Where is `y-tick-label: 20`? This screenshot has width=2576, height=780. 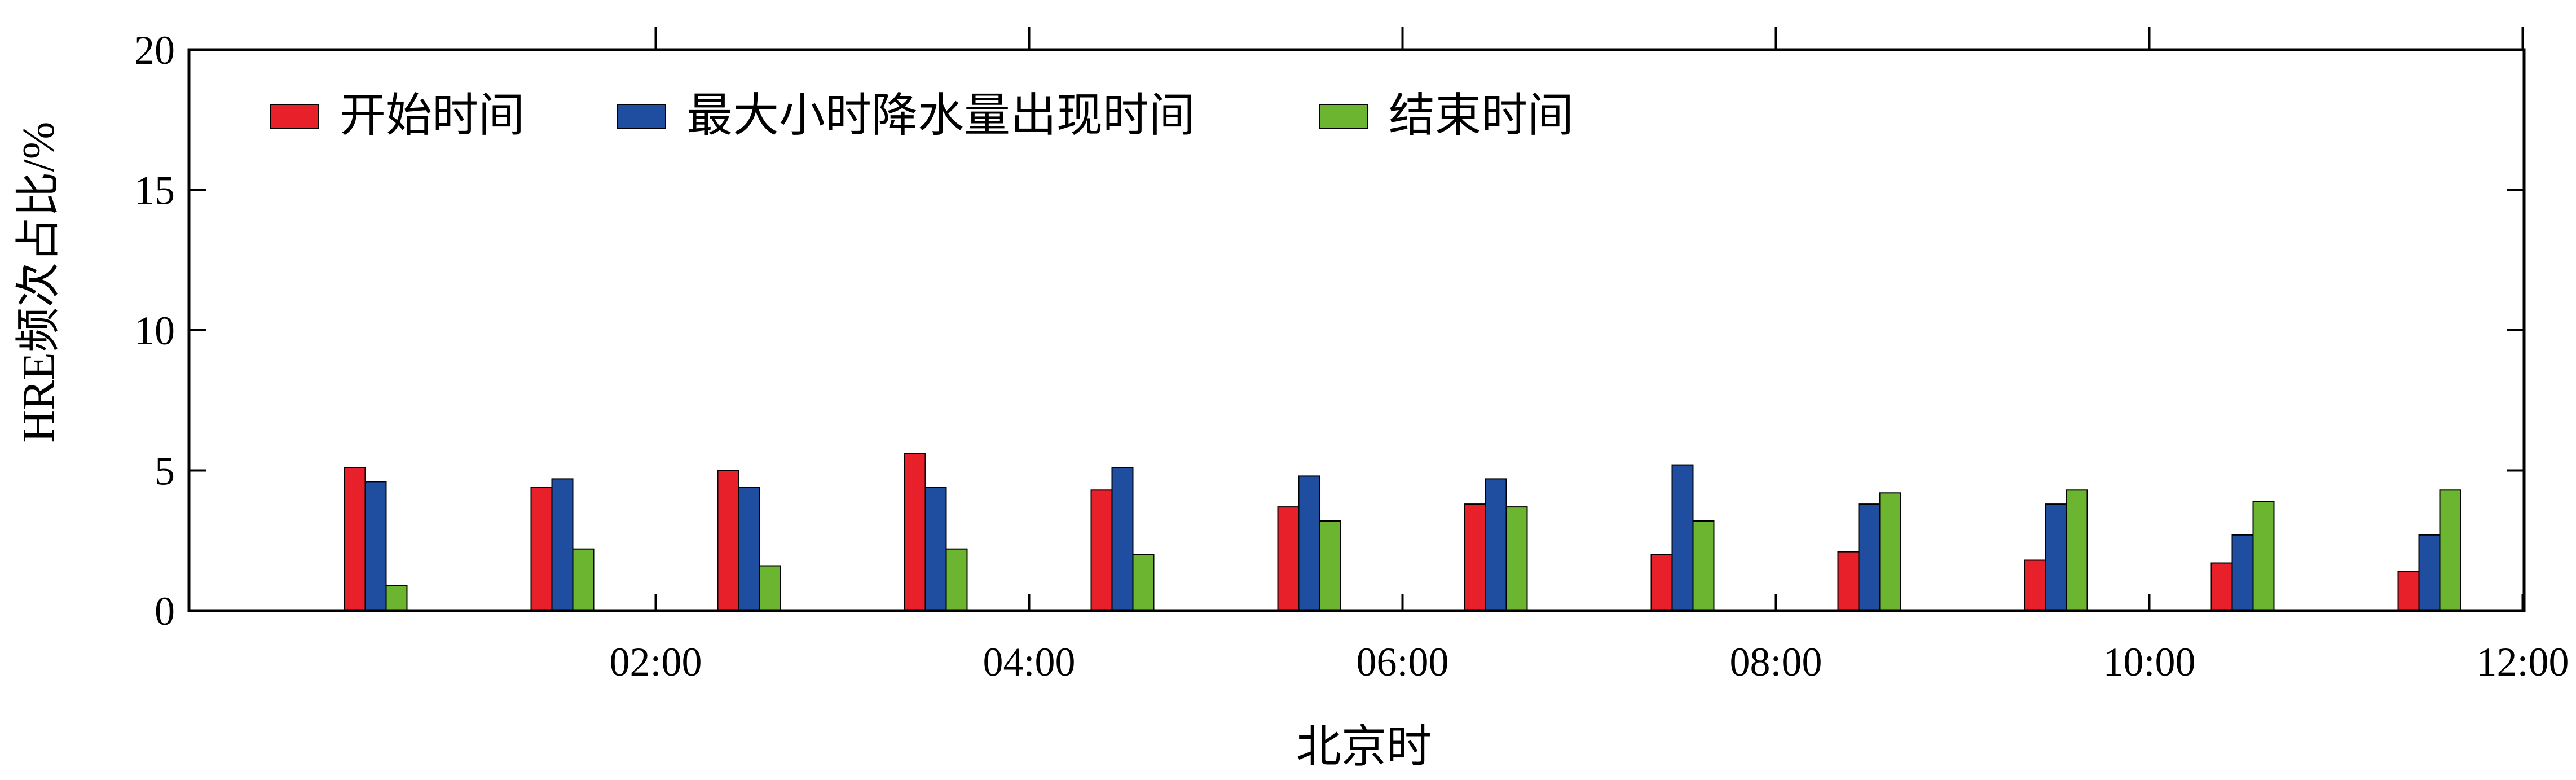 y-tick-label: 20 is located at coordinates (154, 50).